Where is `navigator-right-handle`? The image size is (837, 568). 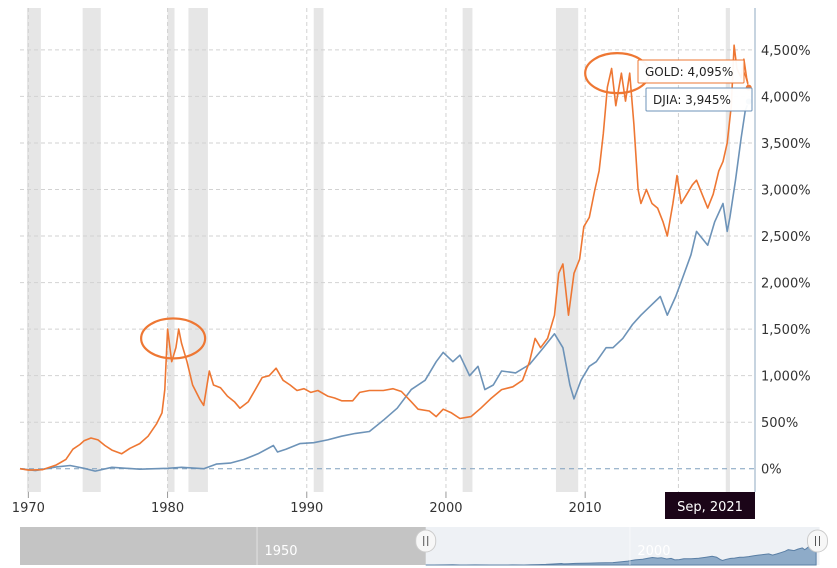 navigator-right-handle is located at coordinates (817, 541).